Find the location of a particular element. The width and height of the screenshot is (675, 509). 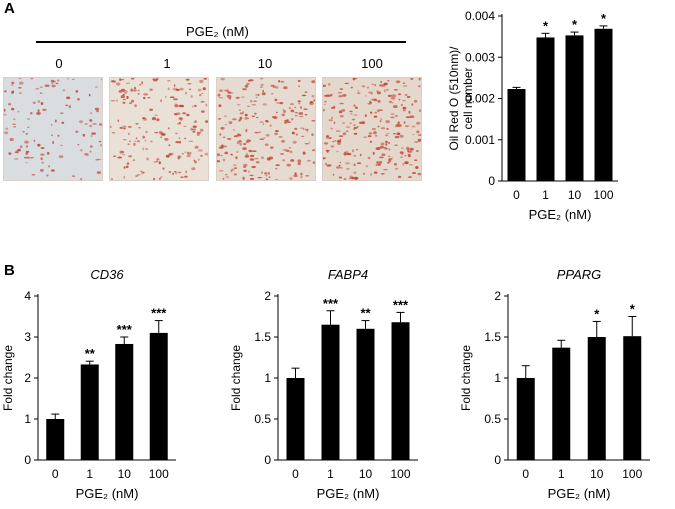

chart-title: PPARG is located at coordinates (579, 274).